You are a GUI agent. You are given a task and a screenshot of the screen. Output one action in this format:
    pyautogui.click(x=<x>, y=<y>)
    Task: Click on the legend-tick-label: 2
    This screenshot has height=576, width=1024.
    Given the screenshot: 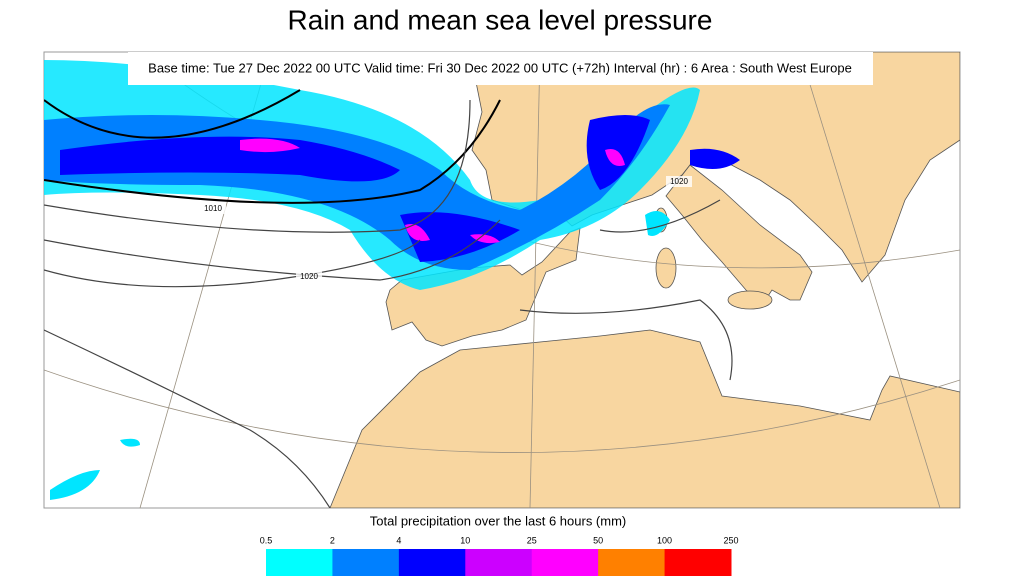 What is the action you would take?
    pyautogui.click(x=332, y=540)
    